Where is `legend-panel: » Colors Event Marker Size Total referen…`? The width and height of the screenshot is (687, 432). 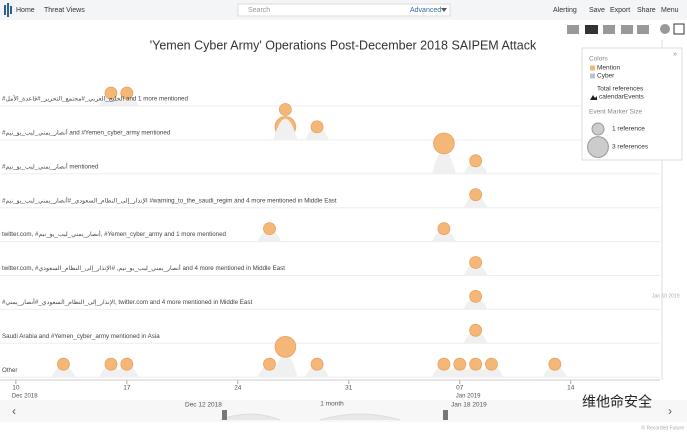
legend-panel: » Colors Event Marker Size Total referen… is located at coordinates (632, 104).